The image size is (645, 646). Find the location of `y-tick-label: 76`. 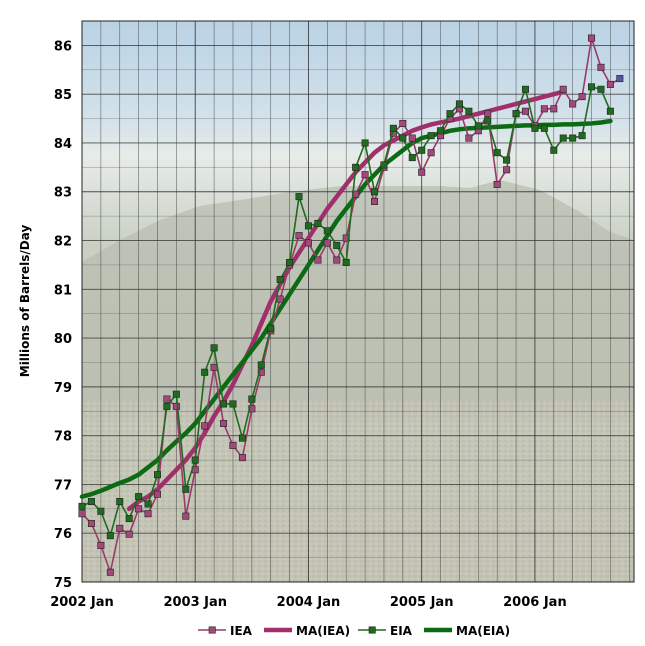

y-tick-label: 76 is located at coordinates (63, 534).